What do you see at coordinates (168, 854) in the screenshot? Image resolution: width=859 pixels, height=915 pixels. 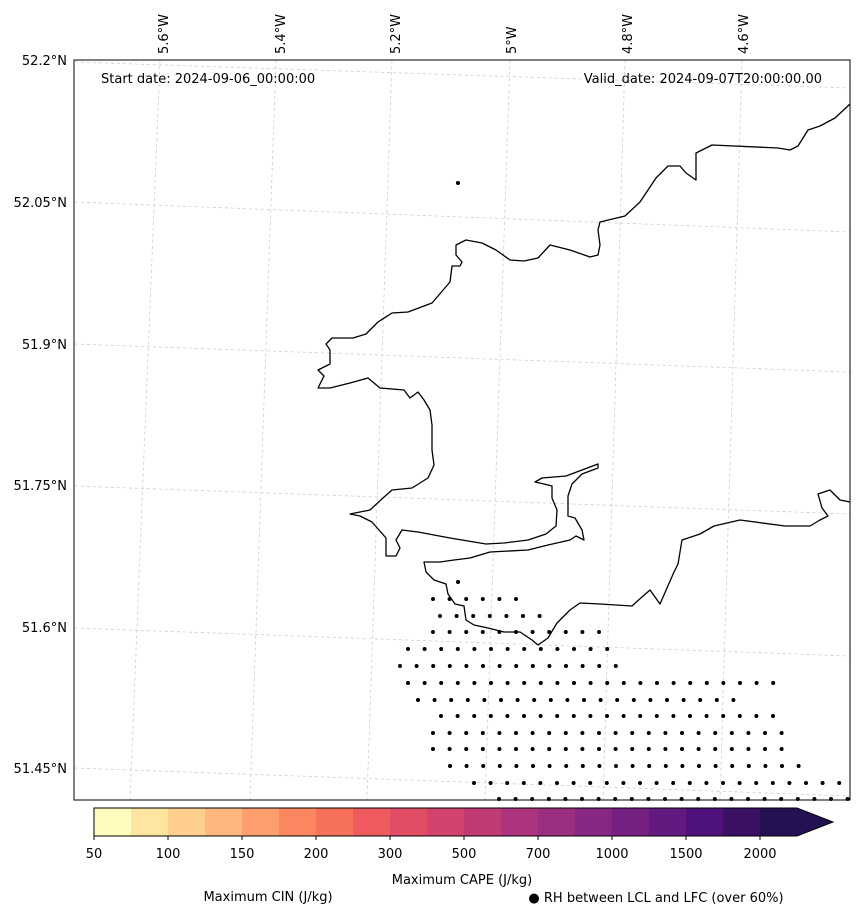 I see `colorbar-tick-label: 100` at bounding box center [168, 854].